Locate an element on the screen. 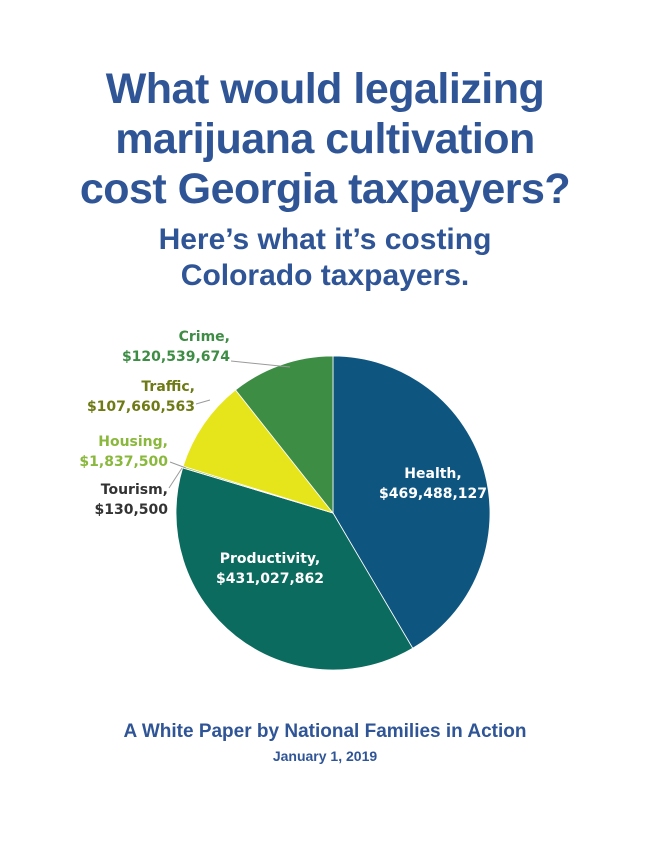 This screenshot has height=841, width=650. slice-label-housing: Housing, is located at coordinates (133, 442).